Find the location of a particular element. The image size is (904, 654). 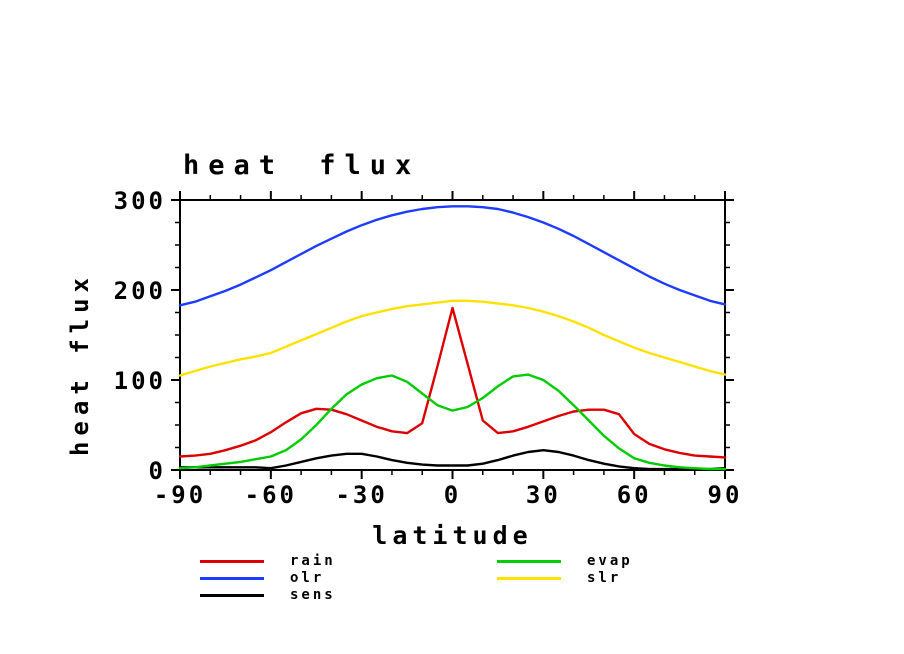

y-tick-label: 200 is located at coordinates (140, 291).